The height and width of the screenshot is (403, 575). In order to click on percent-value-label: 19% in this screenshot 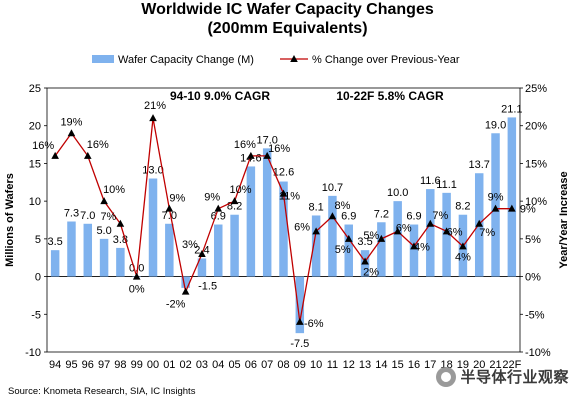, I will do `click(71, 122)`.